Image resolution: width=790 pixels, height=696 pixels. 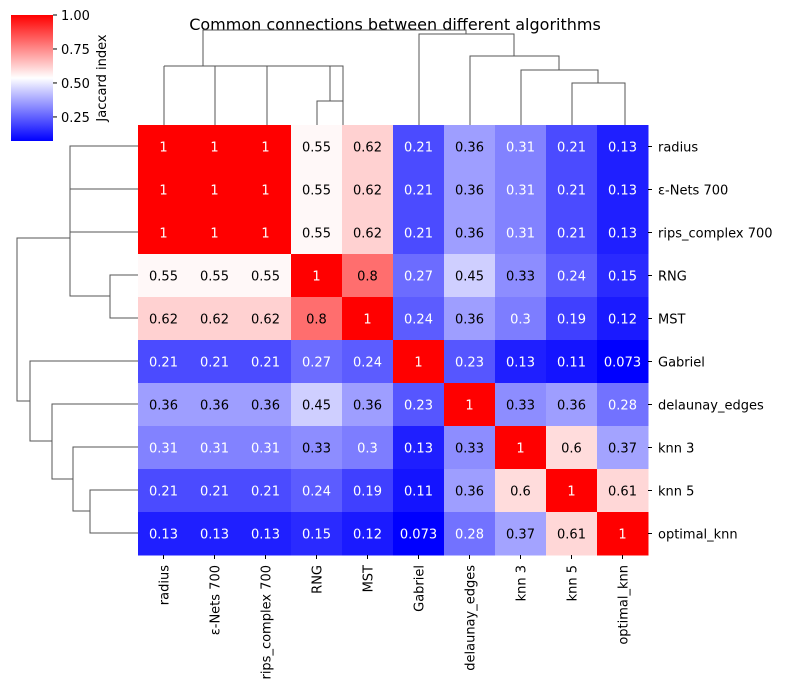 What do you see at coordinates (102, 78) in the screenshot?
I see `colorbar-label: Jaccard index` at bounding box center [102, 78].